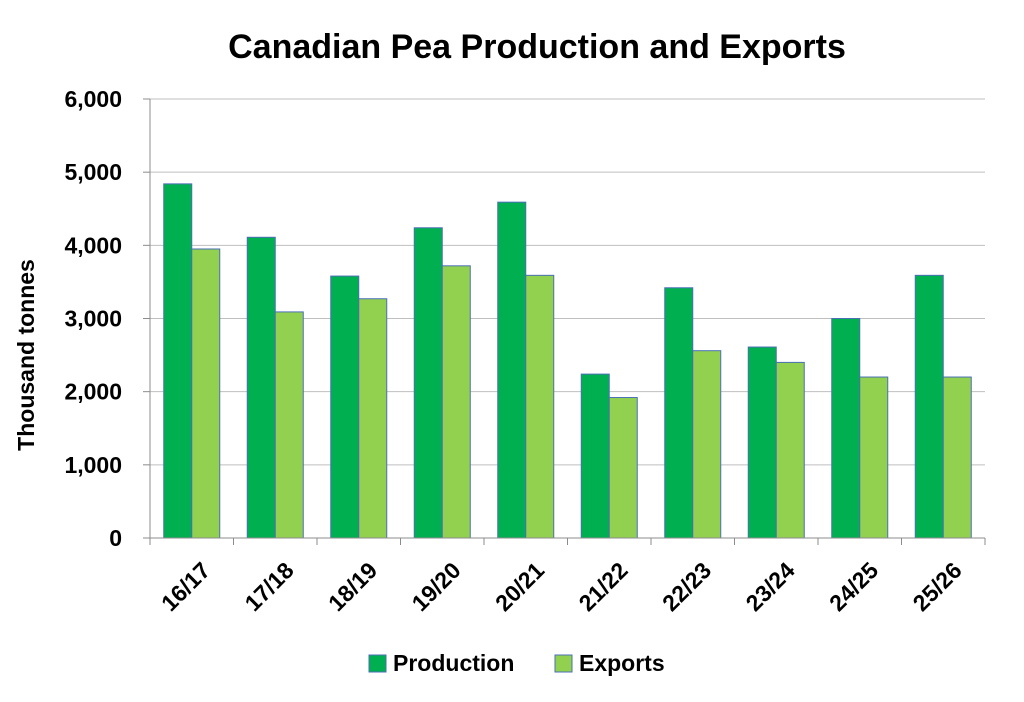 The height and width of the screenshot is (702, 1024). What do you see at coordinates (686, 586) in the screenshot?
I see `x-tick-label: 22/23` at bounding box center [686, 586].